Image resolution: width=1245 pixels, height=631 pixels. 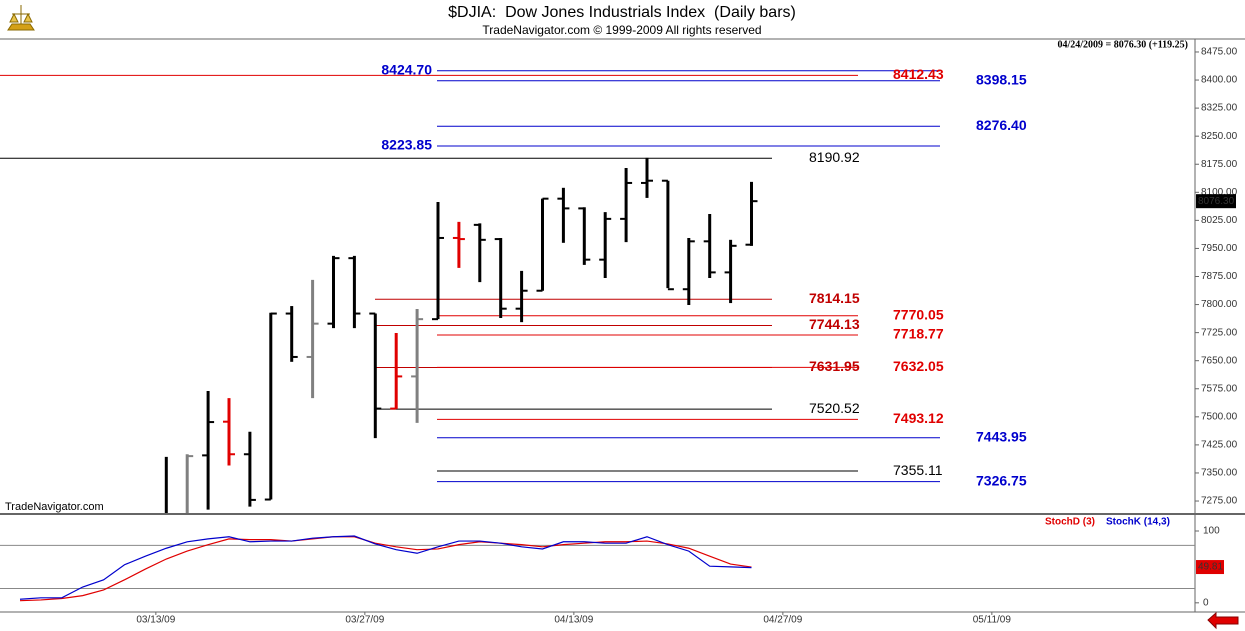 I want to click on level-label: 8412.43, so click(x=918, y=74).